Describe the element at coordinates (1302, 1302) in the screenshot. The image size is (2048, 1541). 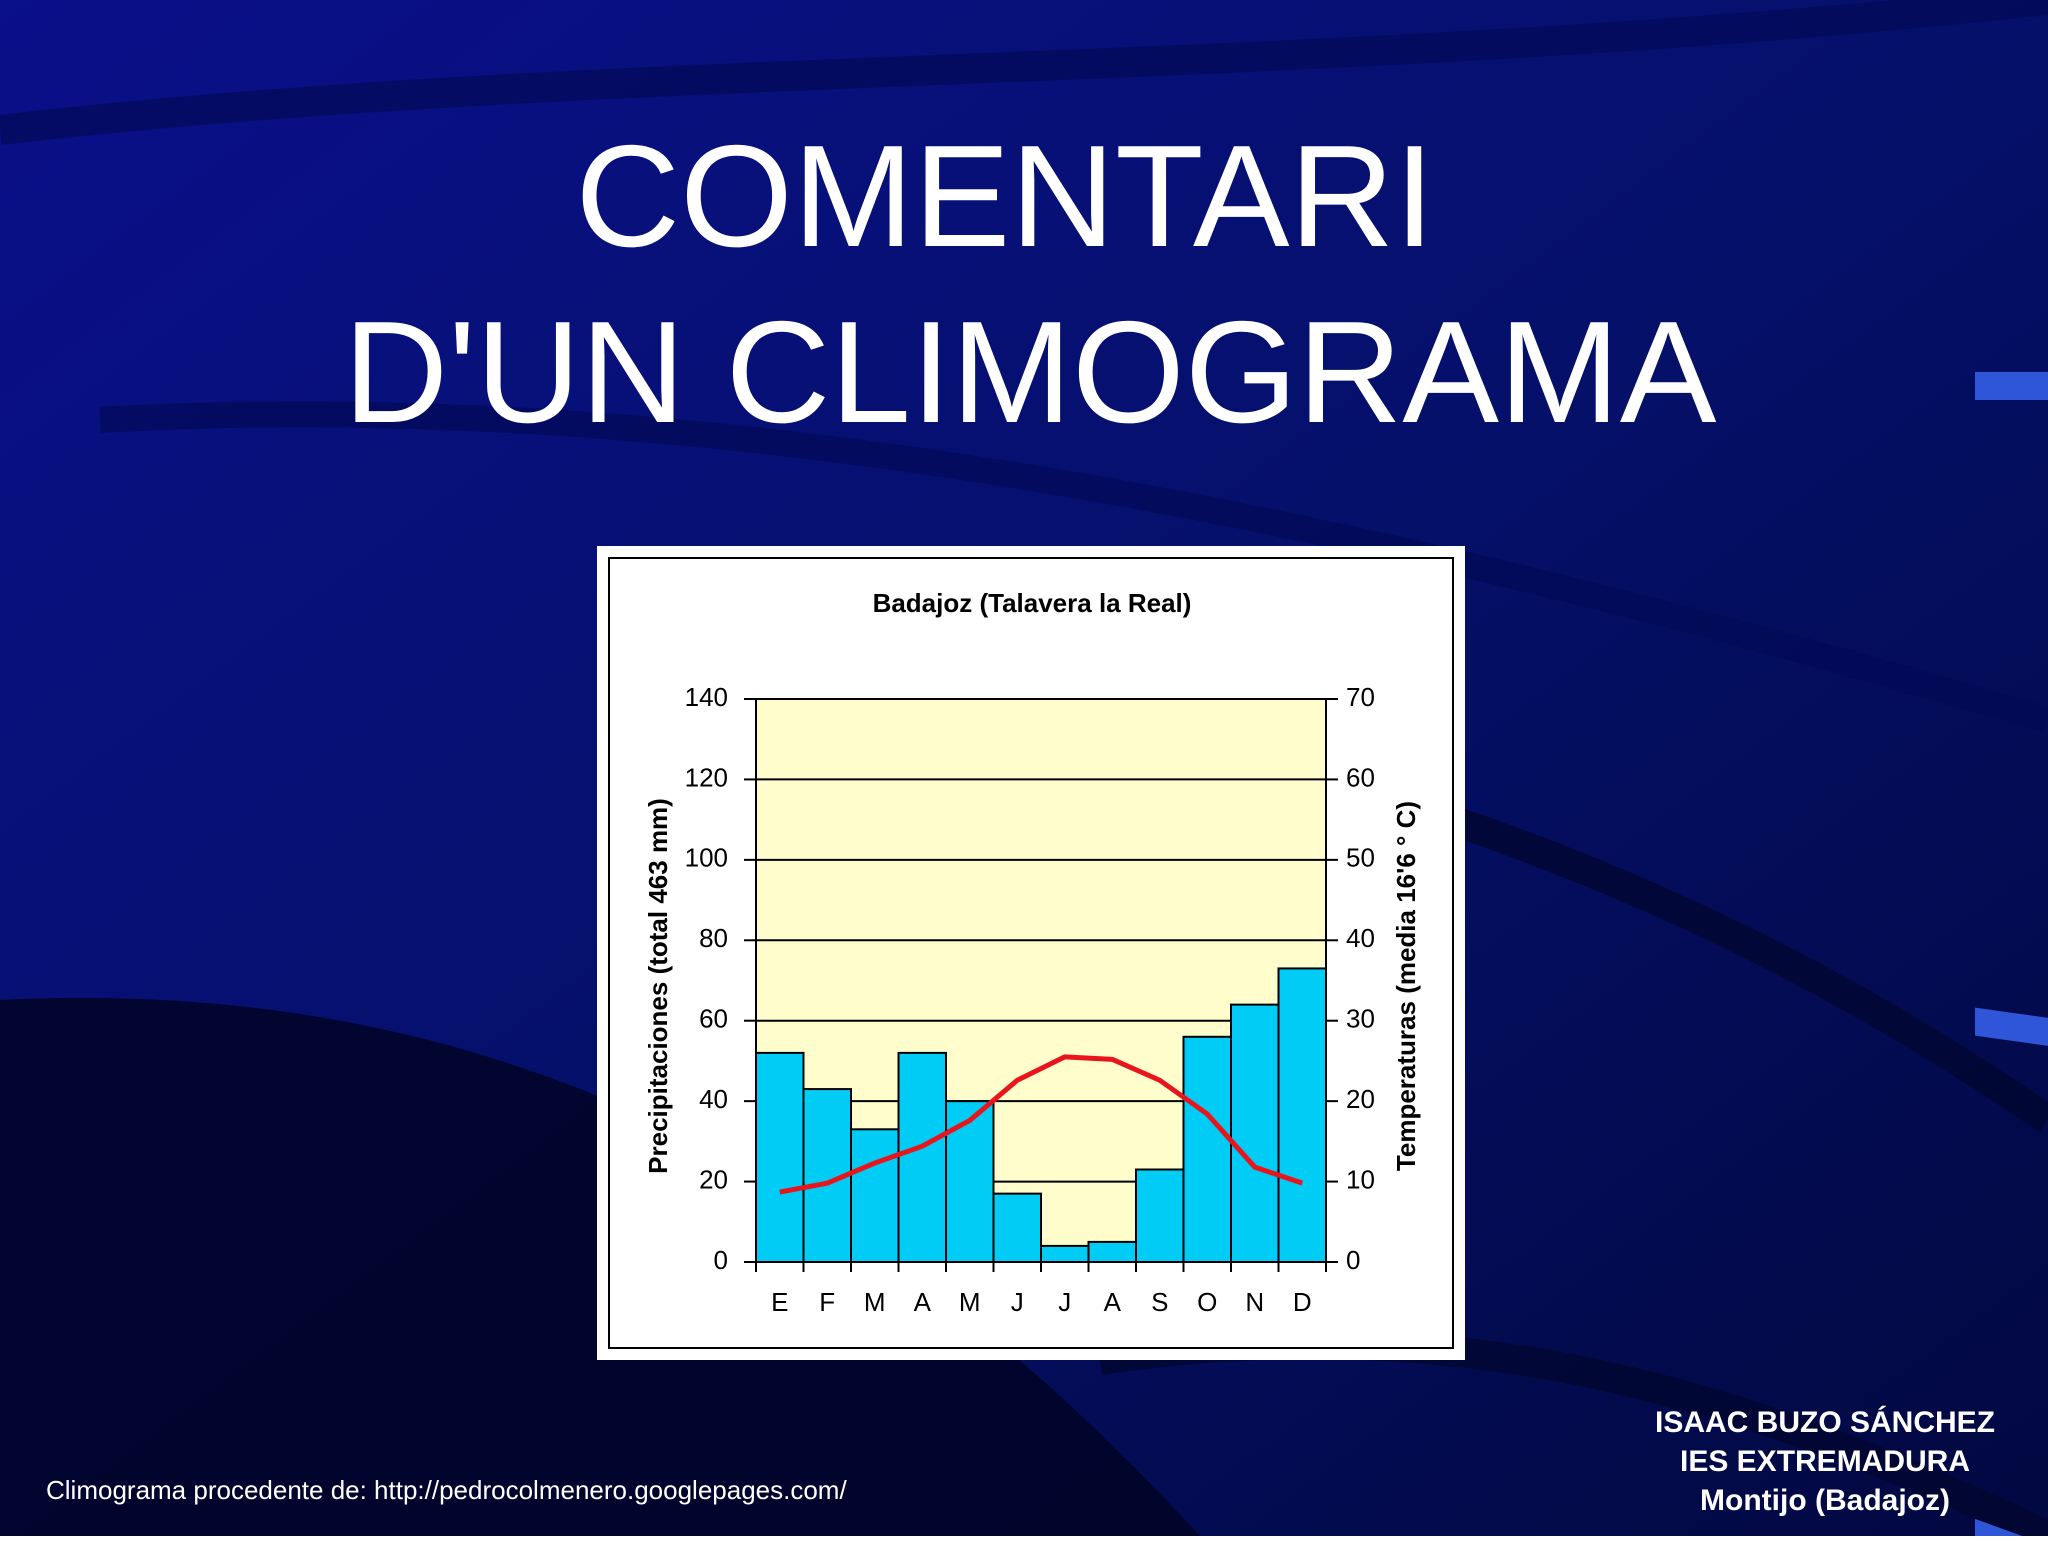
I see `x-tick-label: D` at that location.